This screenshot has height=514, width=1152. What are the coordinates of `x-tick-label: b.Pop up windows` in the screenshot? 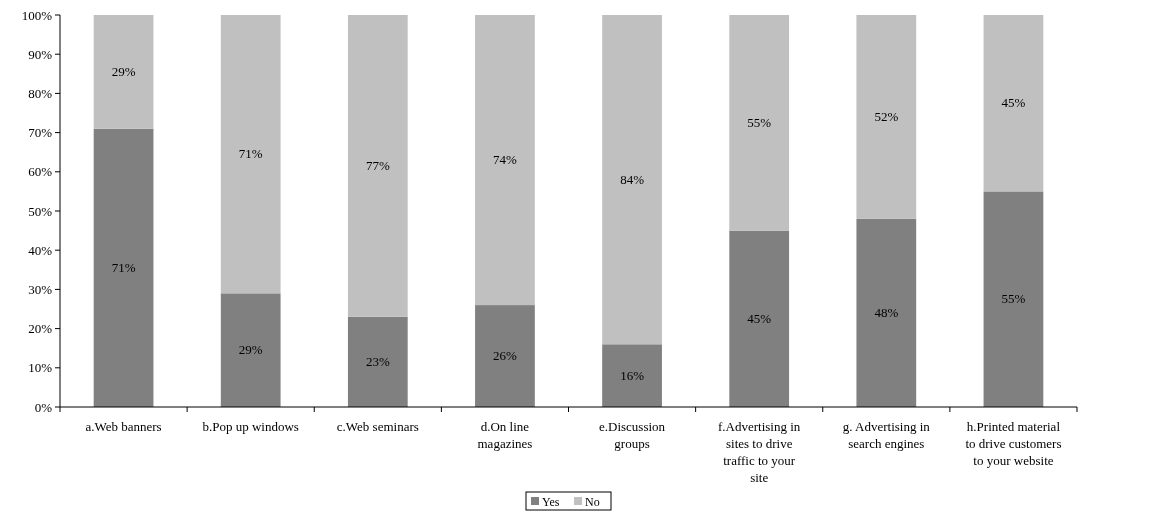 It's located at (250, 426).